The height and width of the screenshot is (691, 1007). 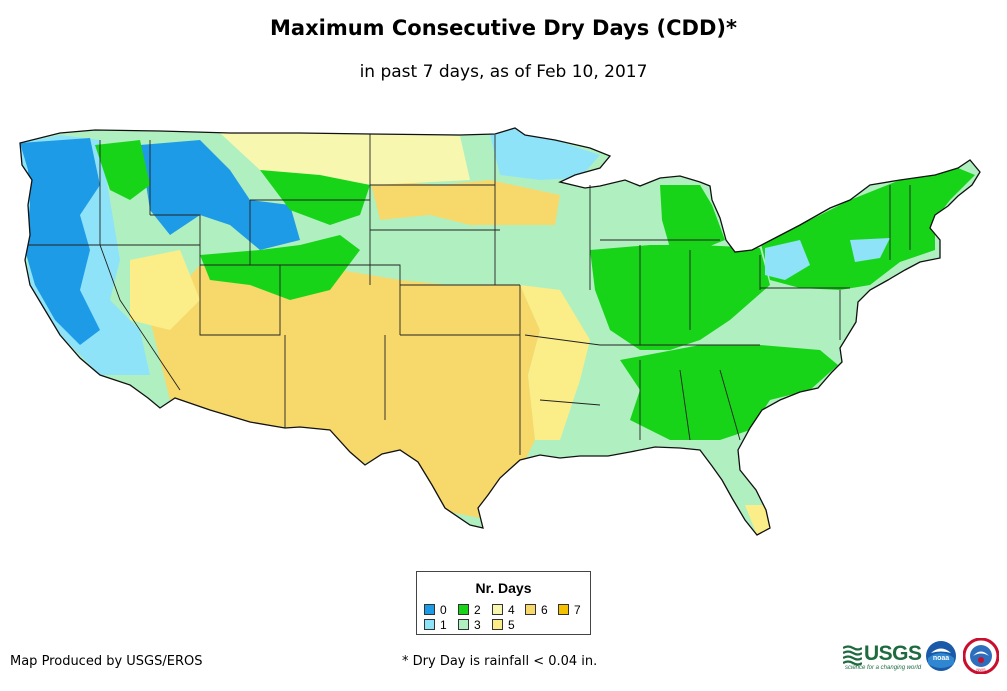 I want to click on zone-6-days-northern-plains, so click(x=465, y=202).